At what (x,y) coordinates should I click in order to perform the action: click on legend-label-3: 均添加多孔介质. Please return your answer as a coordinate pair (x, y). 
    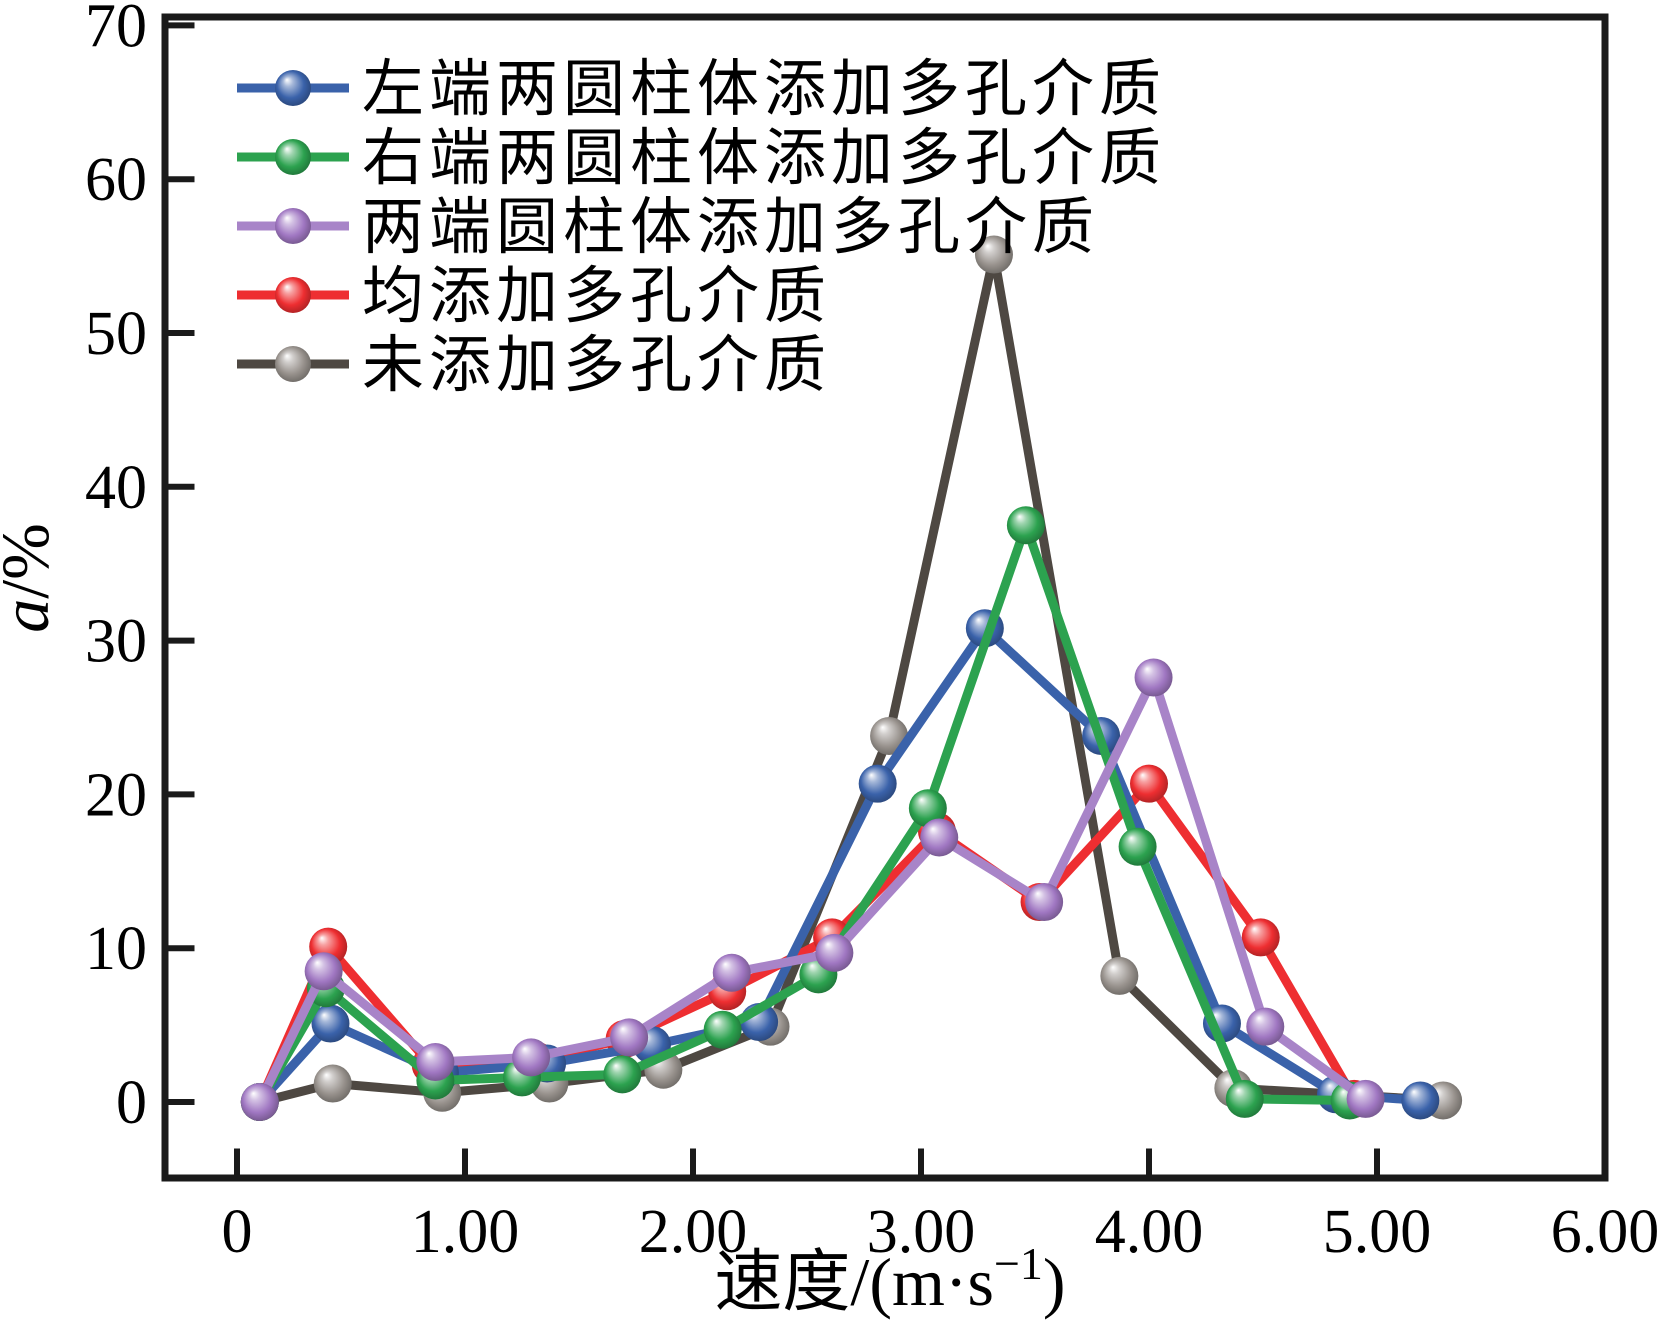
    Looking at the image, I should click on (596, 297).